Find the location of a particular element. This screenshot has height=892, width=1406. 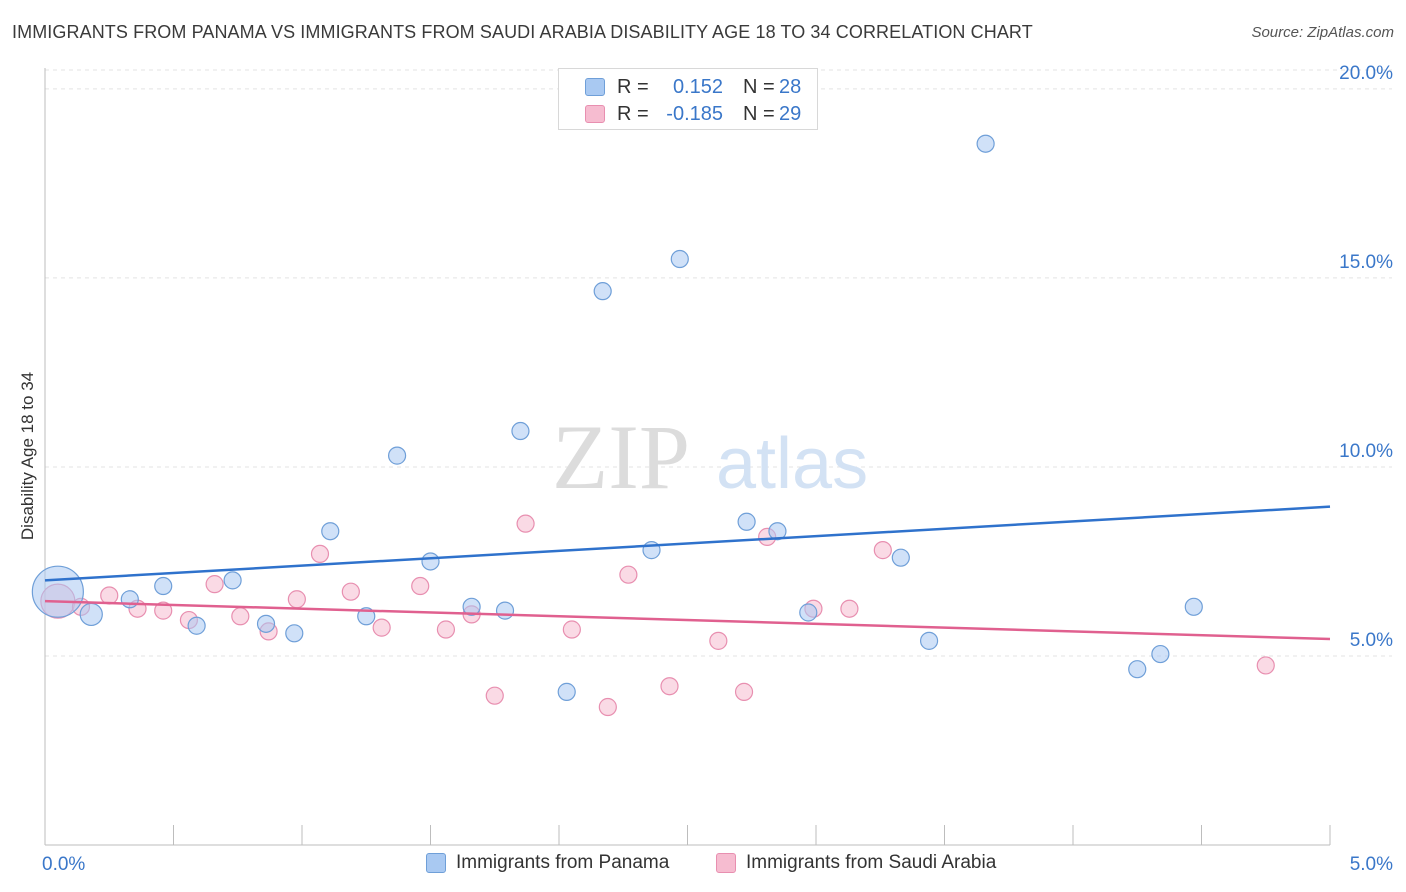

y-tick-labels: 5.0% 10.0% 15.0% 20.0% is located at coordinates (1366, 357).